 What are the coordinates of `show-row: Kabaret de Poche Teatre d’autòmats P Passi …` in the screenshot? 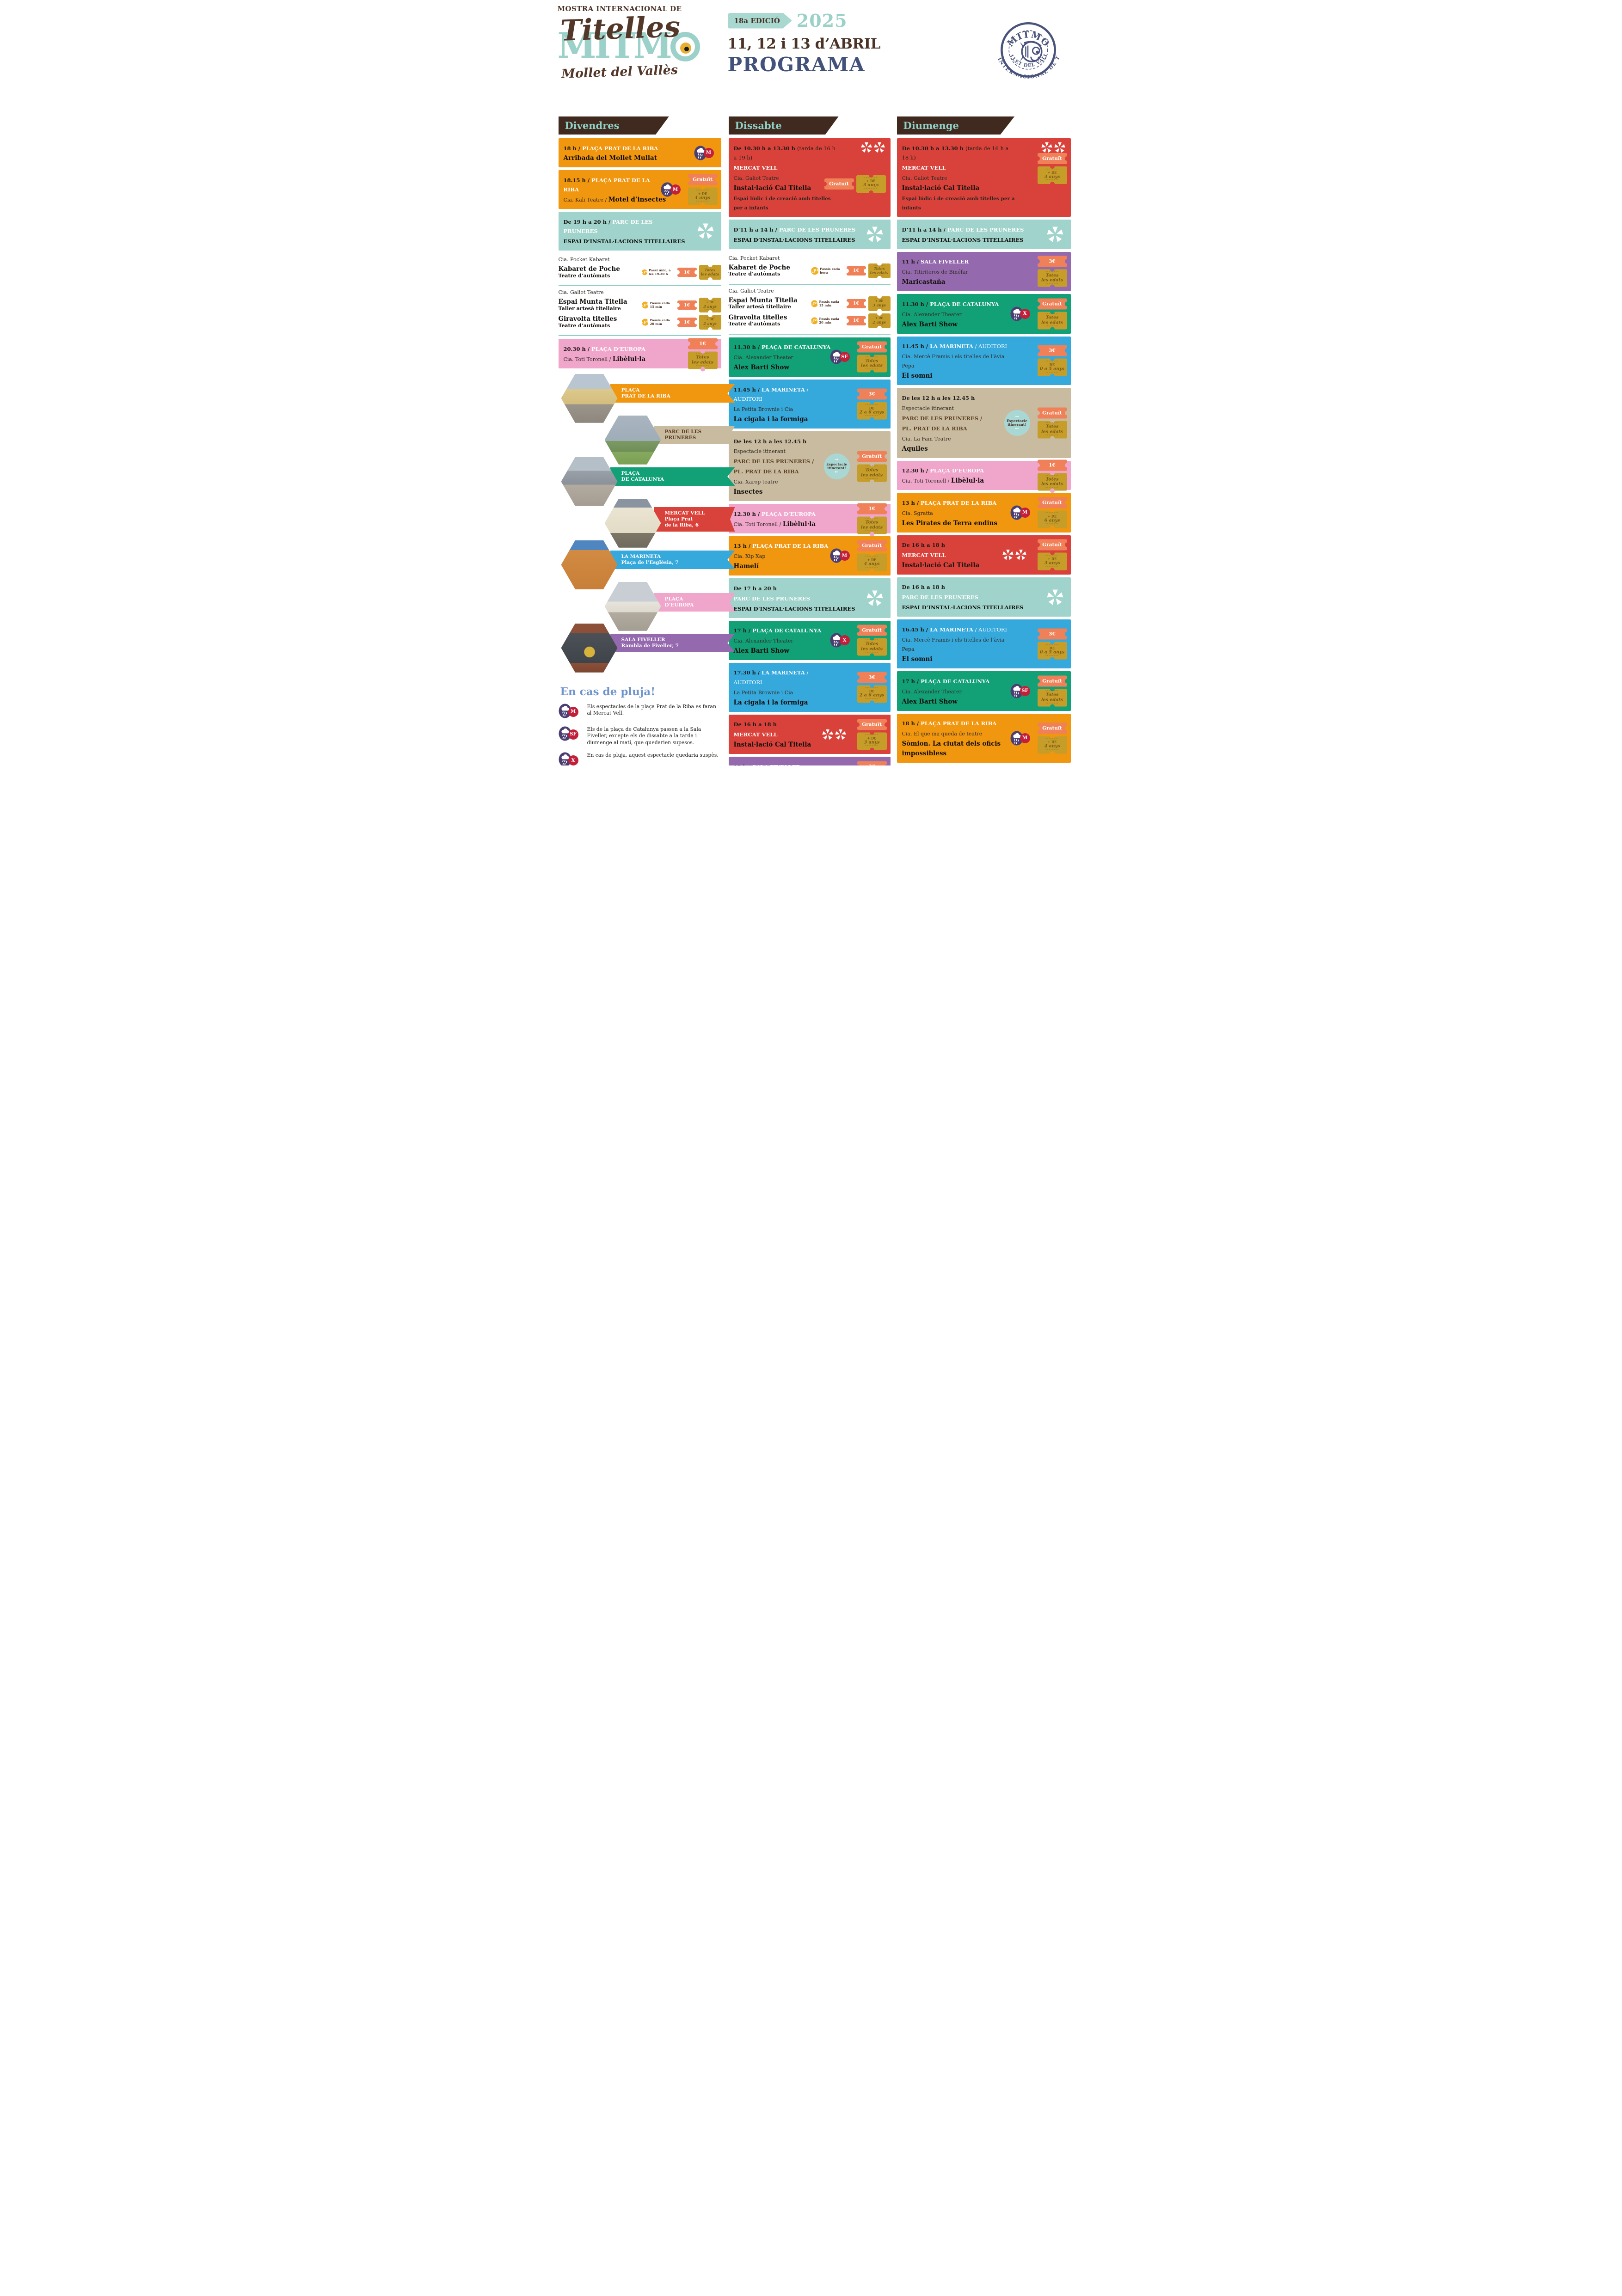 It's located at (640, 272).